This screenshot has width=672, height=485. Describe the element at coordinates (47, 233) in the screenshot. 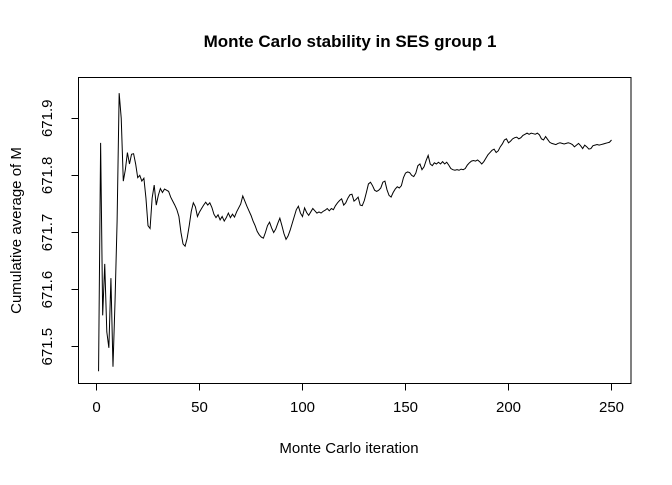

I see `y-tick-label: 671.7` at that location.